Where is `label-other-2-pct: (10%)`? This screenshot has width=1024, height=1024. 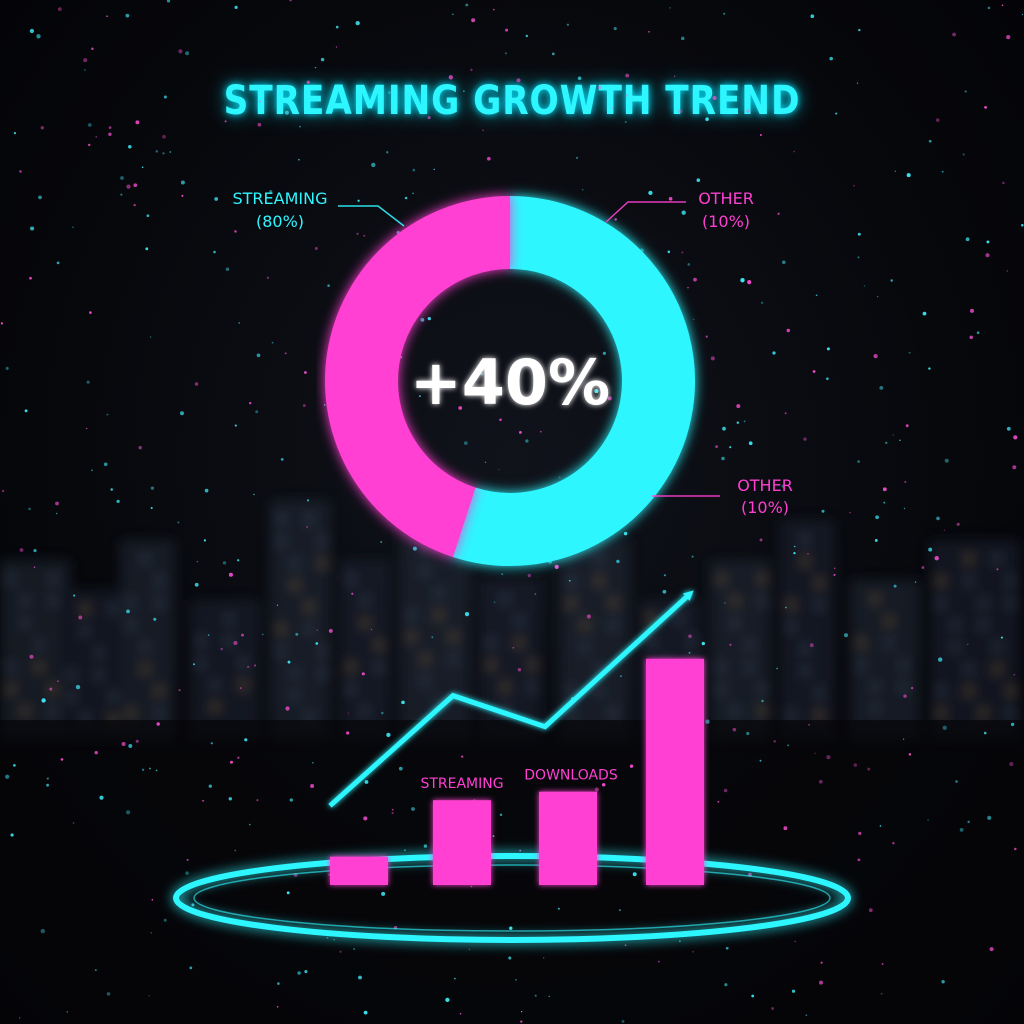 label-other-2-pct: (10%) is located at coordinates (765, 507).